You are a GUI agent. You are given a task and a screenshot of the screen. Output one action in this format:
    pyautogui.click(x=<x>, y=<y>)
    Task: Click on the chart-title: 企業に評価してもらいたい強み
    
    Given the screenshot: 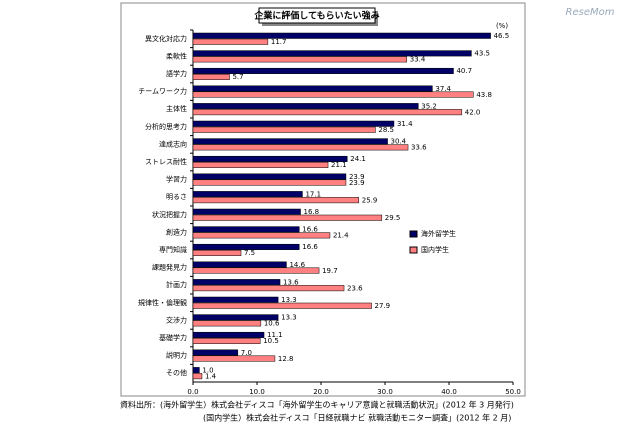 What is the action you would take?
    pyautogui.click(x=316, y=16)
    